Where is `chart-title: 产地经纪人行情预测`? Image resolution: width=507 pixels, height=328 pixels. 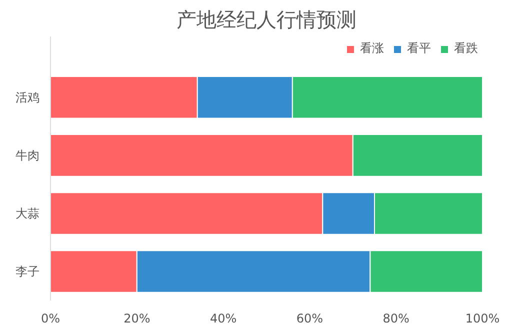
chart-title: 产地经纪人行情预测 is located at coordinates (266, 20).